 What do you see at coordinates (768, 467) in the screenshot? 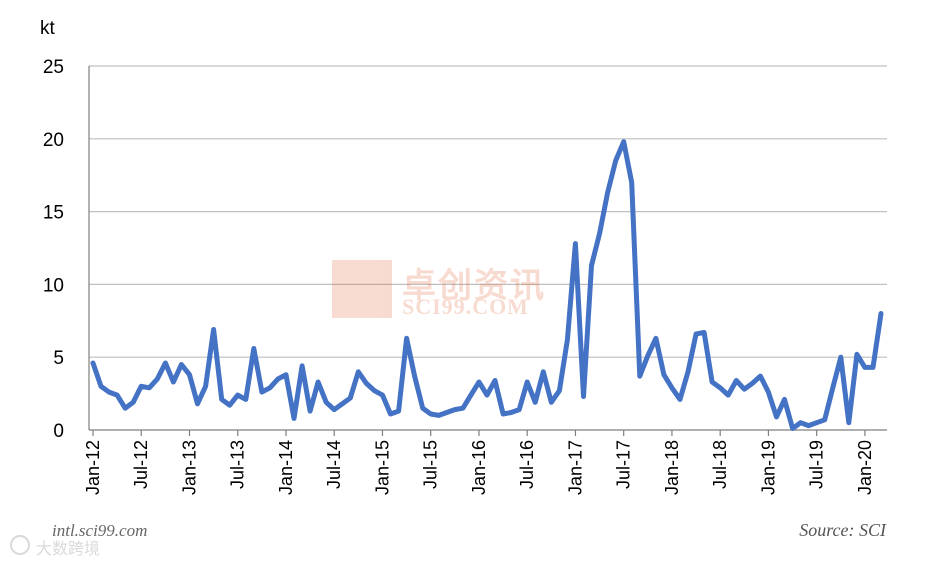
I see `x-tick-label: Jan-19` at bounding box center [768, 467].